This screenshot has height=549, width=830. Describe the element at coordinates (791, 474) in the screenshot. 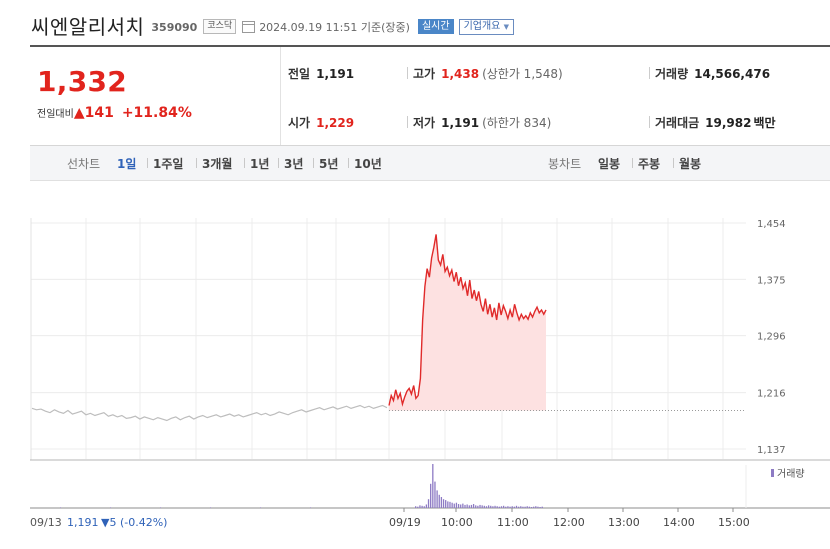

I see `volume-legend-label: 거래량` at that location.